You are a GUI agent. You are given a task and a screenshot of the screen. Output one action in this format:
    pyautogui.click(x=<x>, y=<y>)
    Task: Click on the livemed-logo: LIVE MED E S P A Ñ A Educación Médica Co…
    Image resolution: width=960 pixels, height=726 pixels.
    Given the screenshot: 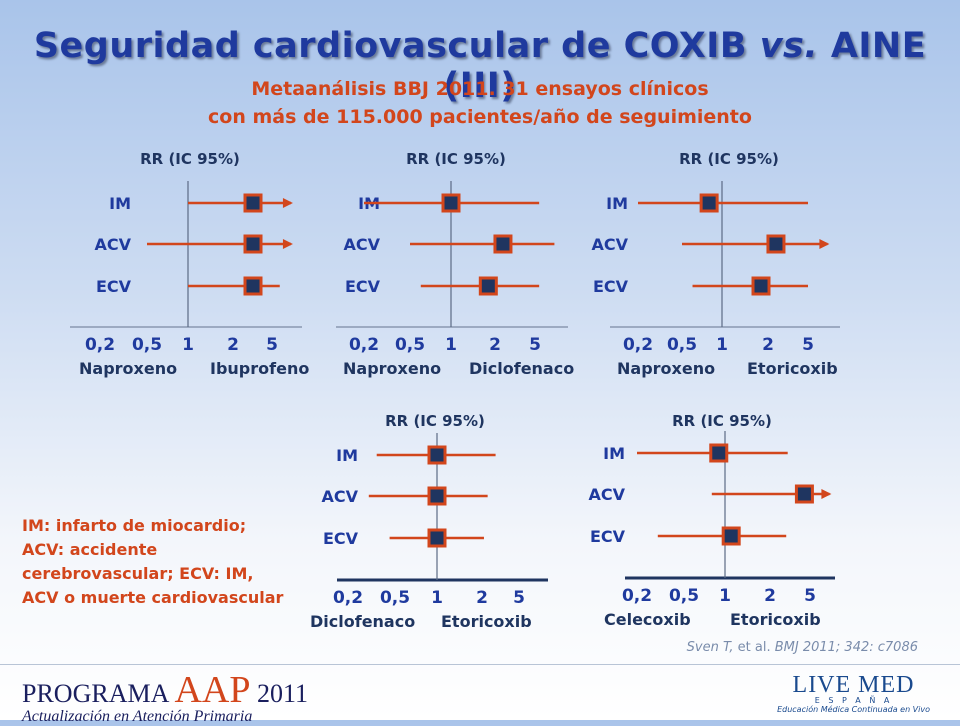 What is the action you would take?
    pyautogui.click(x=853, y=693)
    